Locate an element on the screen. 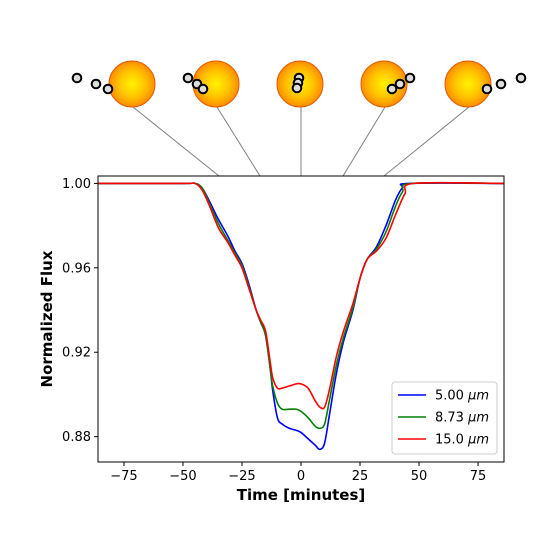 This screenshot has height=560, width=560. x-tick-label: 50 is located at coordinates (419, 476).